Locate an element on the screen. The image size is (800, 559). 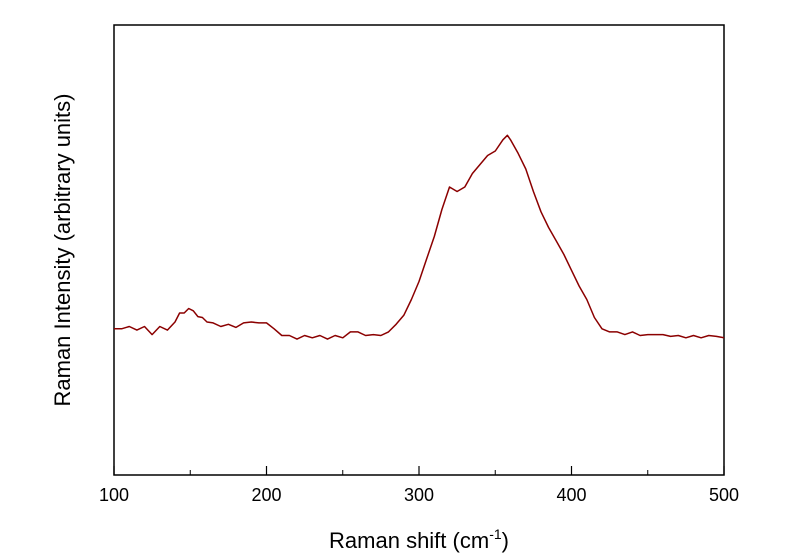
x-tick-label: 300 is located at coordinates (419, 495).